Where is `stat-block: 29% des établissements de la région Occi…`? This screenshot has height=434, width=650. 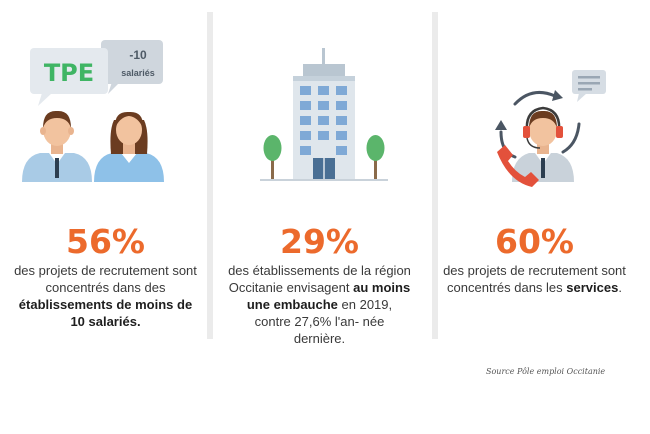
stat-block: 29% des établissements de la région Occi… is located at coordinates (319, 284).